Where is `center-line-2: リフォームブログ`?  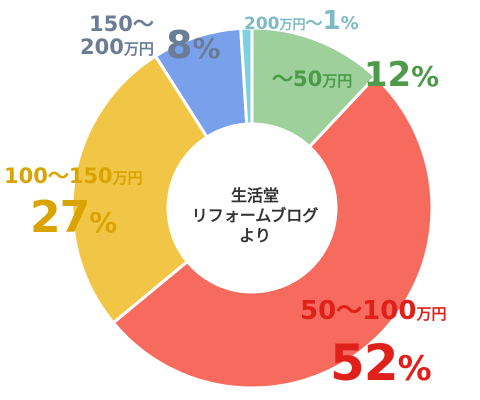 center-line-2: リフォームブログ is located at coordinates (255, 215).